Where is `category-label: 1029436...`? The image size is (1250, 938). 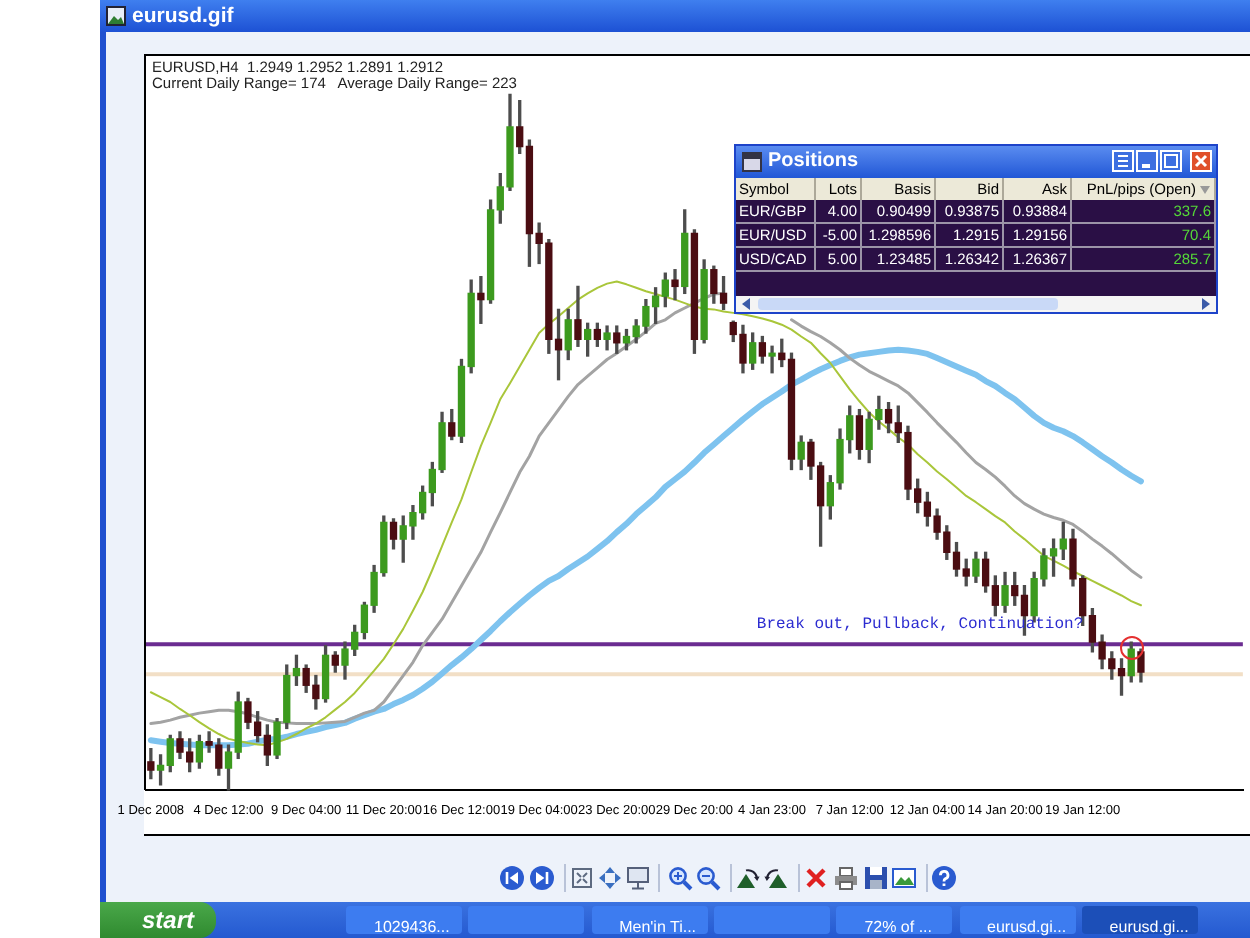 category-label: 1029436... is located at coordinates (412, 927).